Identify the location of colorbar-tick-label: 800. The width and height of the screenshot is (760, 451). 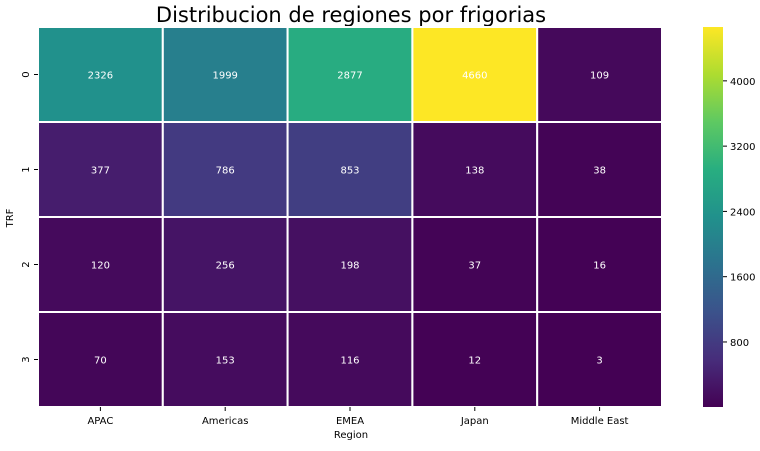
(739, 343).